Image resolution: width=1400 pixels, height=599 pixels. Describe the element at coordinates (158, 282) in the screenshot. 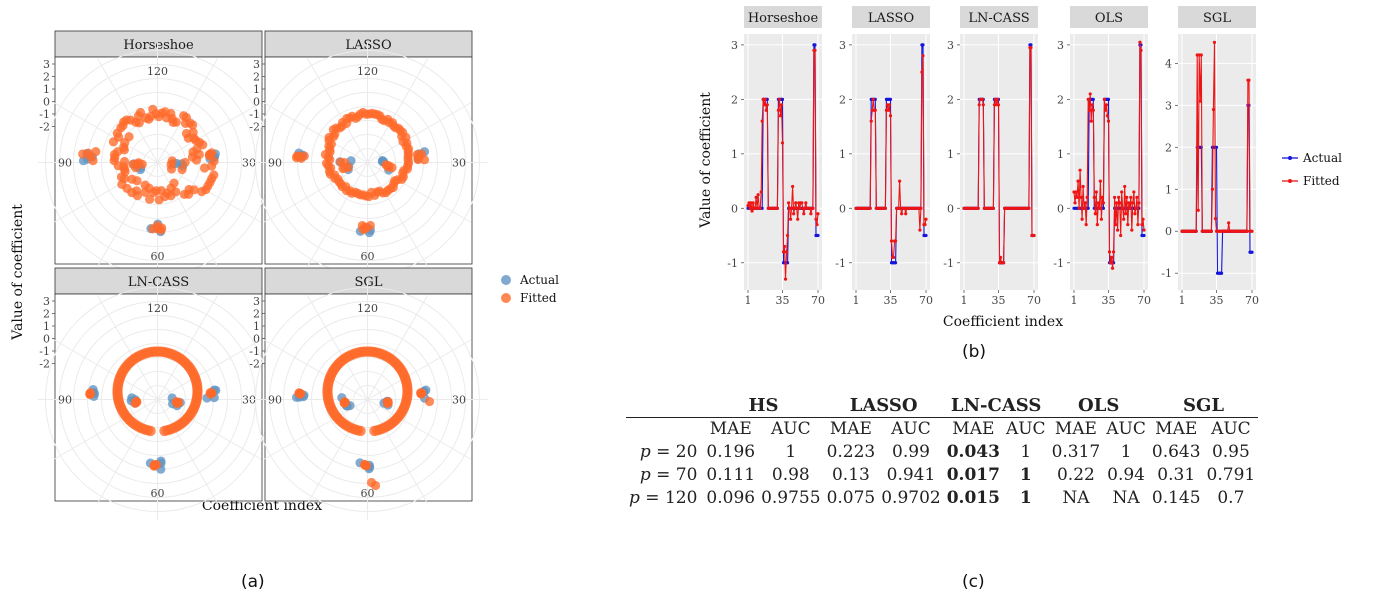

I see `panel-title: LN-CASS` at that location.